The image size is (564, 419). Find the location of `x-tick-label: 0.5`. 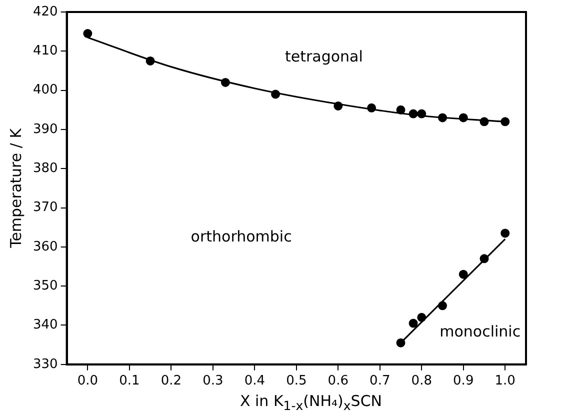

x-tick-label: 0.5 is located at coordinates (296, 381).